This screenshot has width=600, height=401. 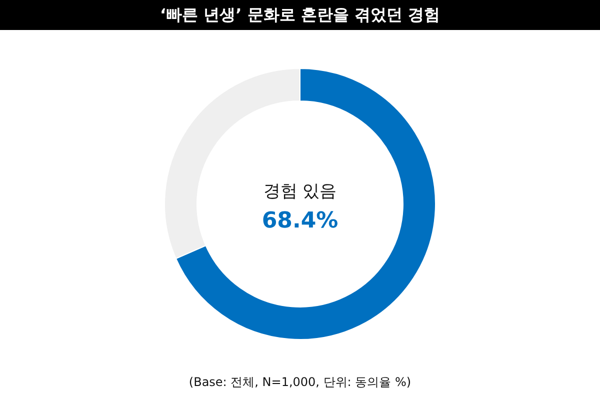 I want to click on data-label: 68.4%, so click(x=300, y=221).